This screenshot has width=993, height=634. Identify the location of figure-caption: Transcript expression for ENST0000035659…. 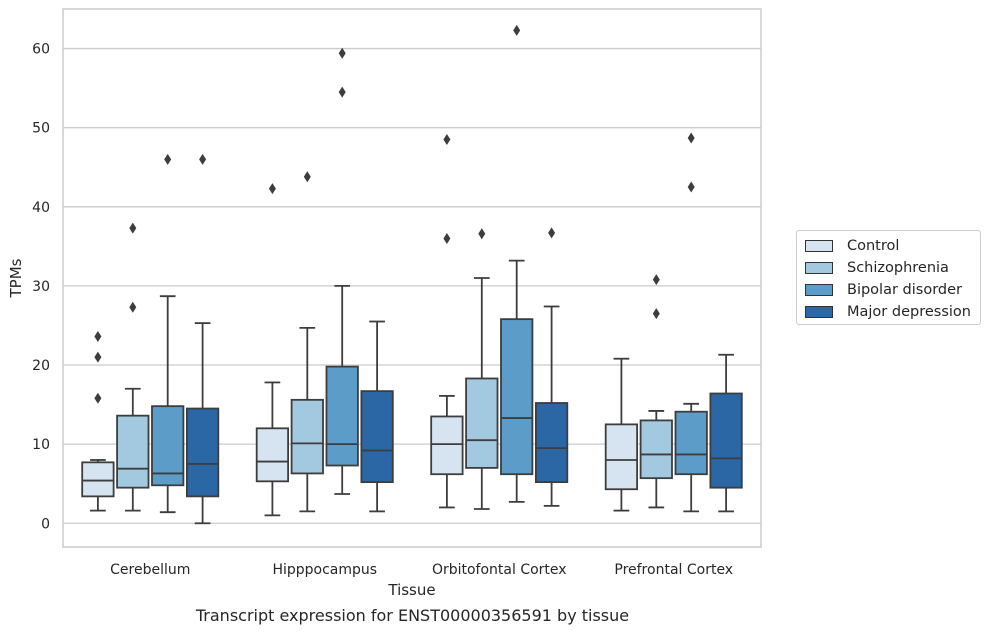
(412, 615).